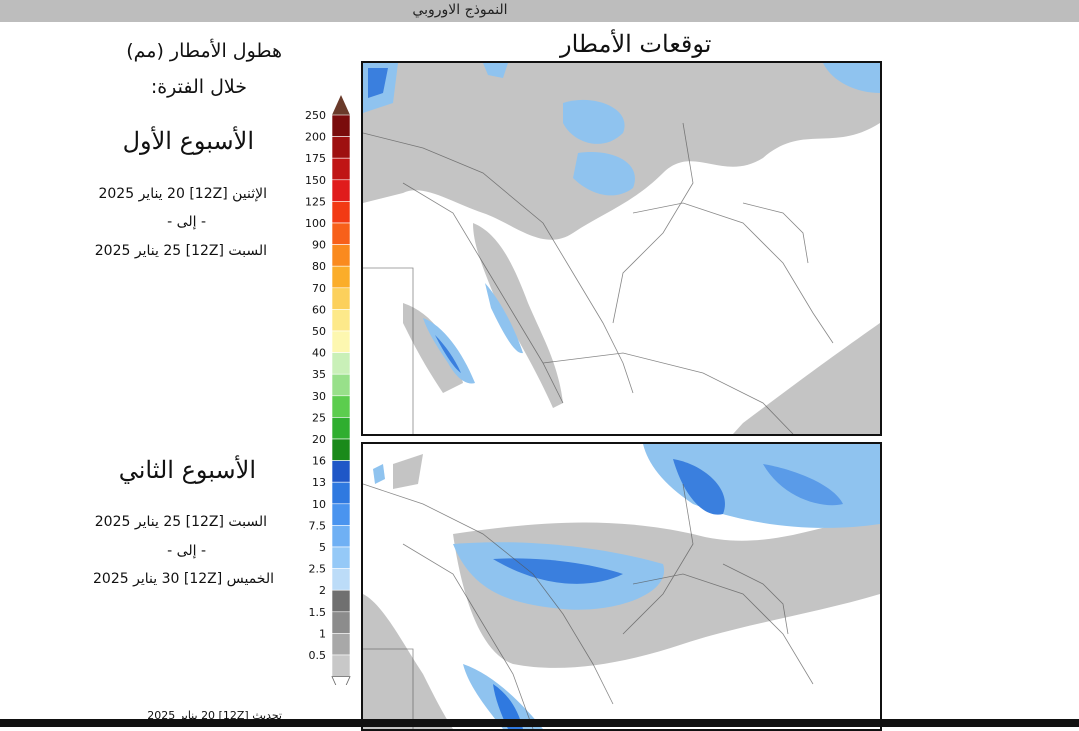  I want to click on colorbar-tick-label: 25, so click(319, 417).